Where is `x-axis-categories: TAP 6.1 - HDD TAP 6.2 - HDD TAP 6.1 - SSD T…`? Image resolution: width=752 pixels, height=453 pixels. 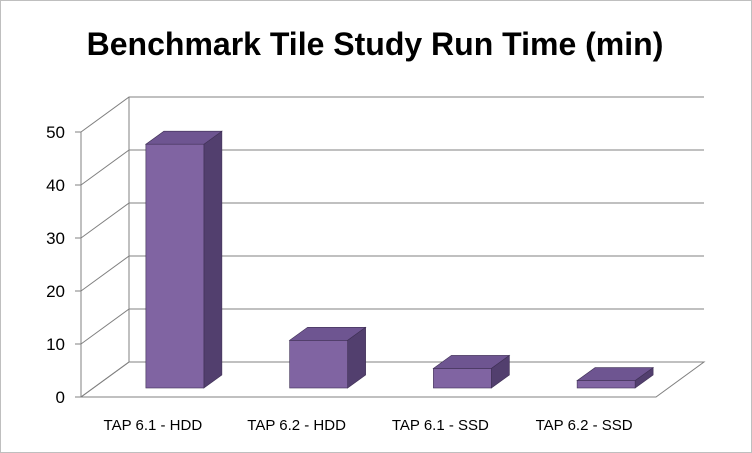 x-axis-categories: TAP 6.1 - HDD TAP 6.2 - HDD TAP 6.1 - SSD T… is located at coordinates (368, 425).